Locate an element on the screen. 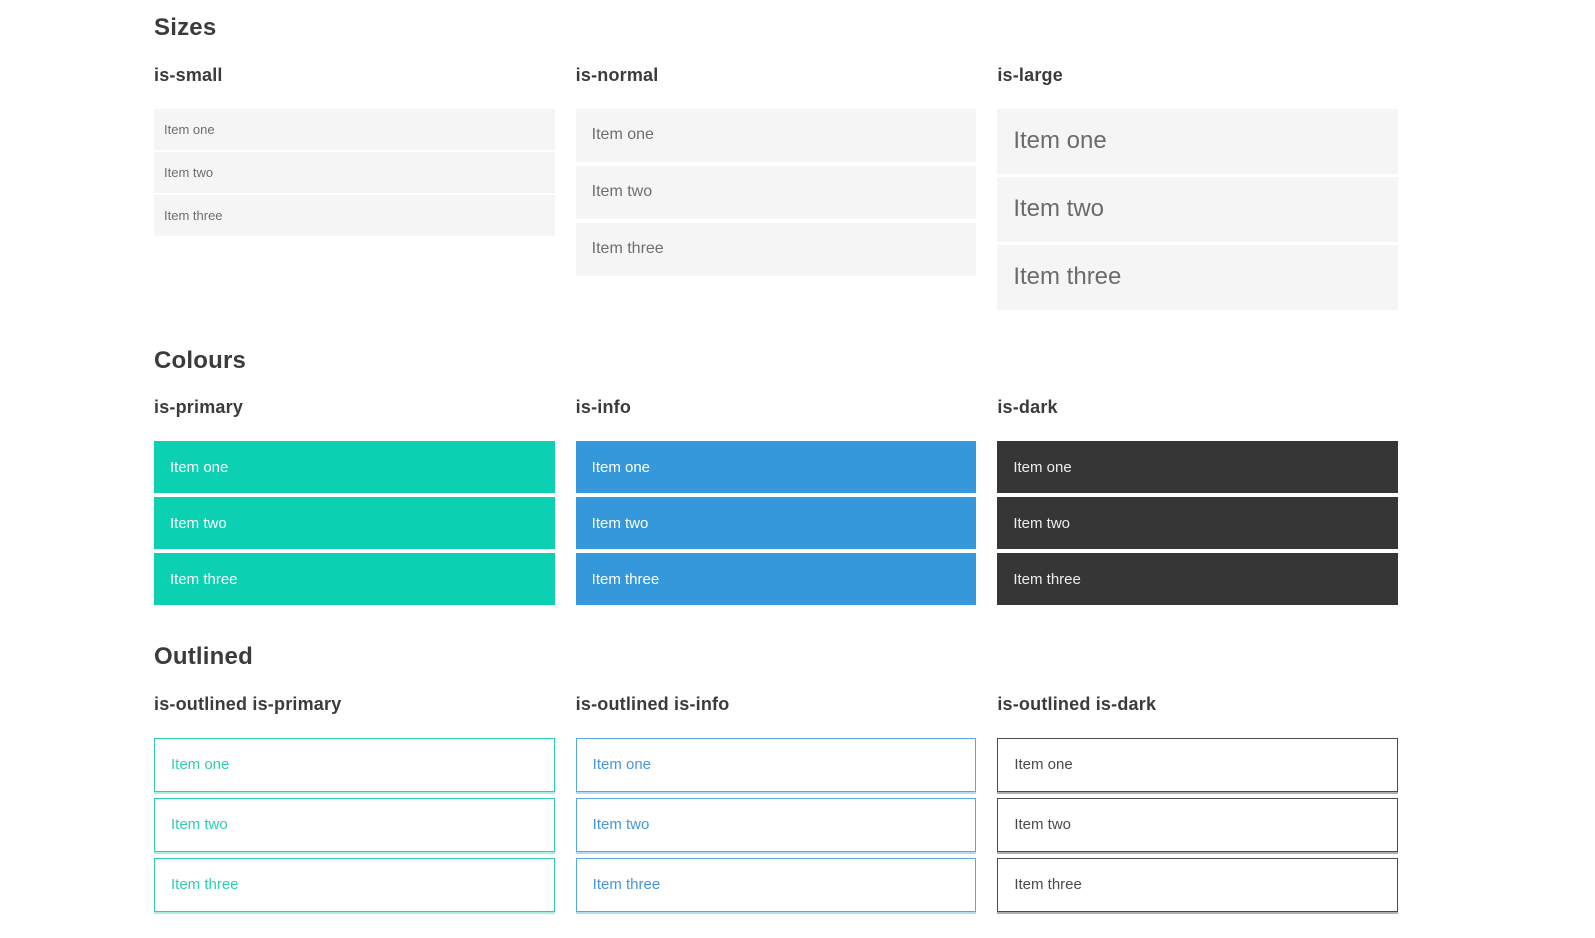 The image size is (1595, 938). group-label-is-info: is-info is located at coordinates (603, 407).